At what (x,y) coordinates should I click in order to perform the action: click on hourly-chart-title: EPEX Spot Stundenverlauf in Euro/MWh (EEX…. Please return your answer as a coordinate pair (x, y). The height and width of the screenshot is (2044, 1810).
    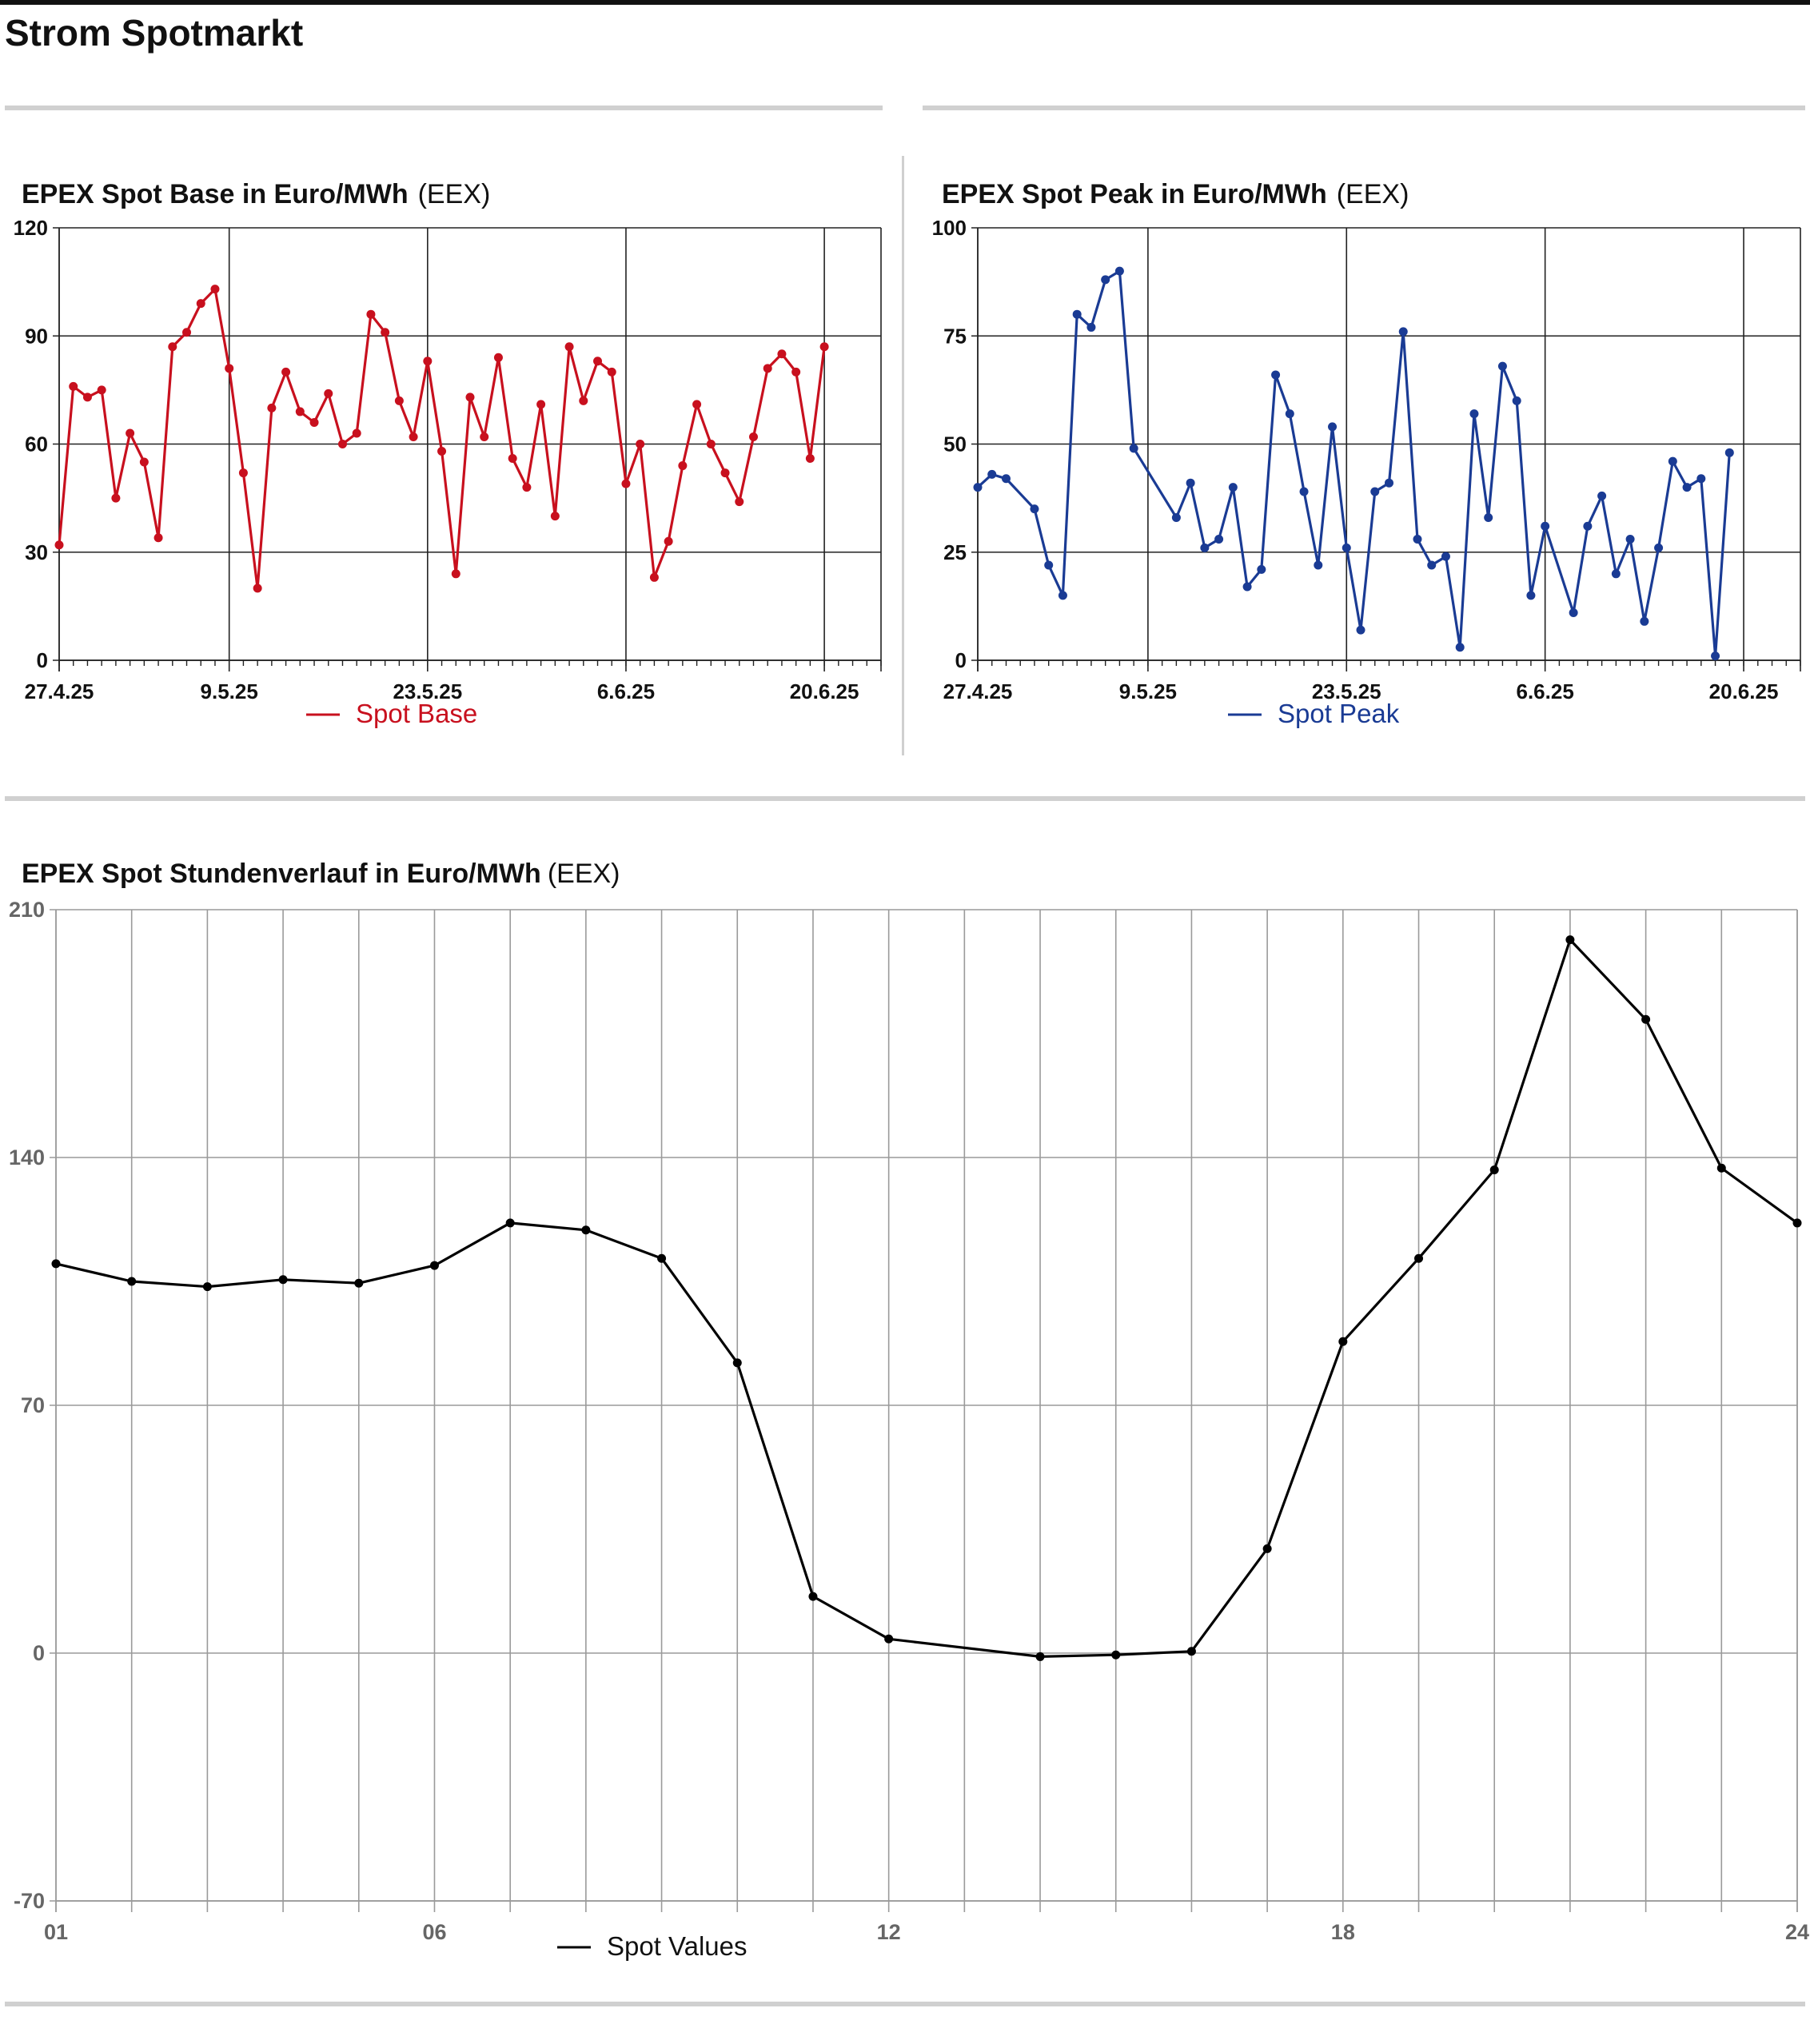
    Looking at the image, I should click on (321, 874).